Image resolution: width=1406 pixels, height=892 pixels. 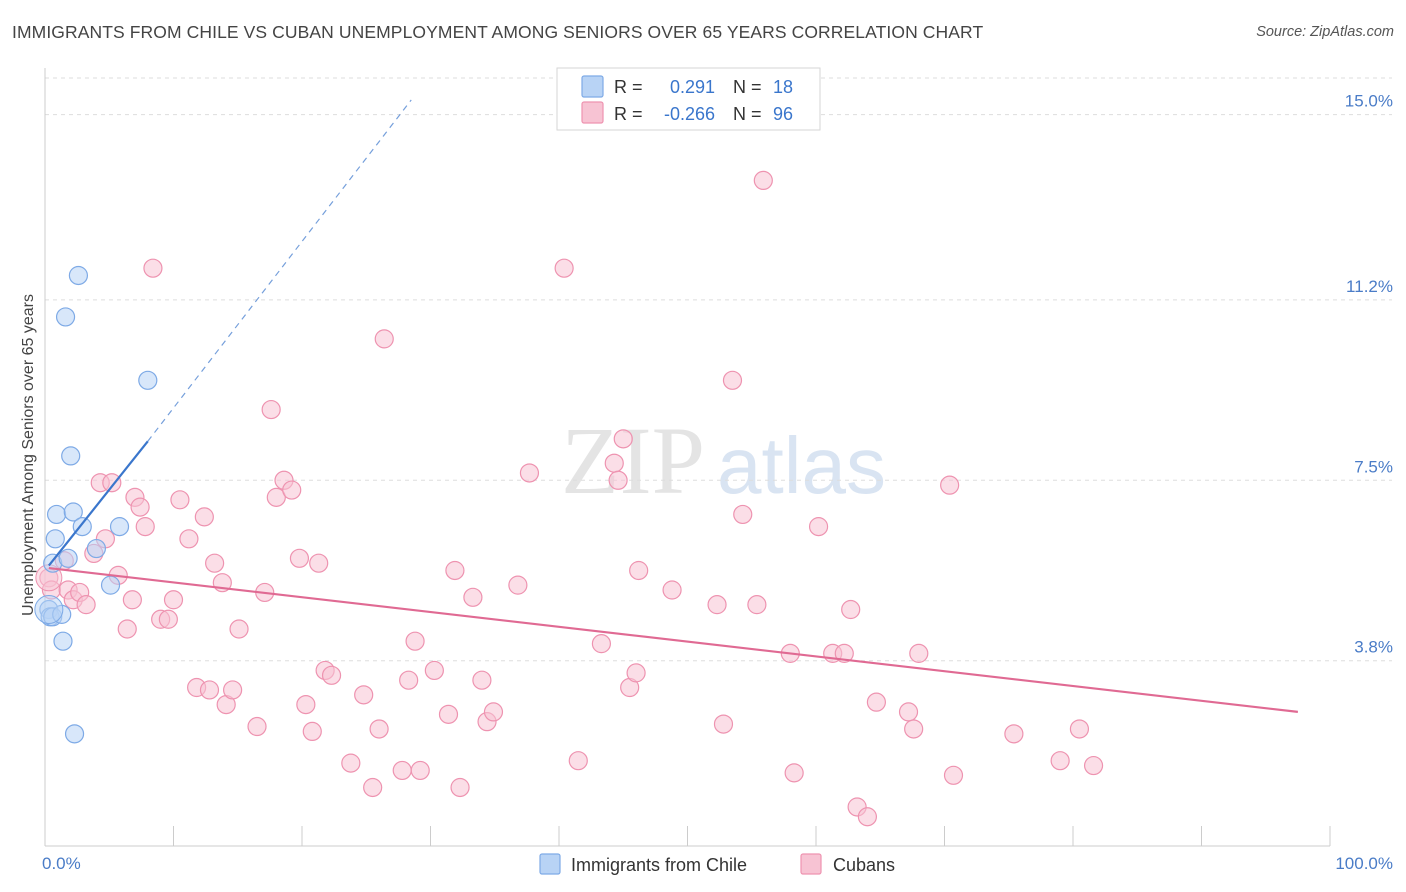 I want to click on y-tick-label-0: 3.8%, so click(x=1373, y=647).